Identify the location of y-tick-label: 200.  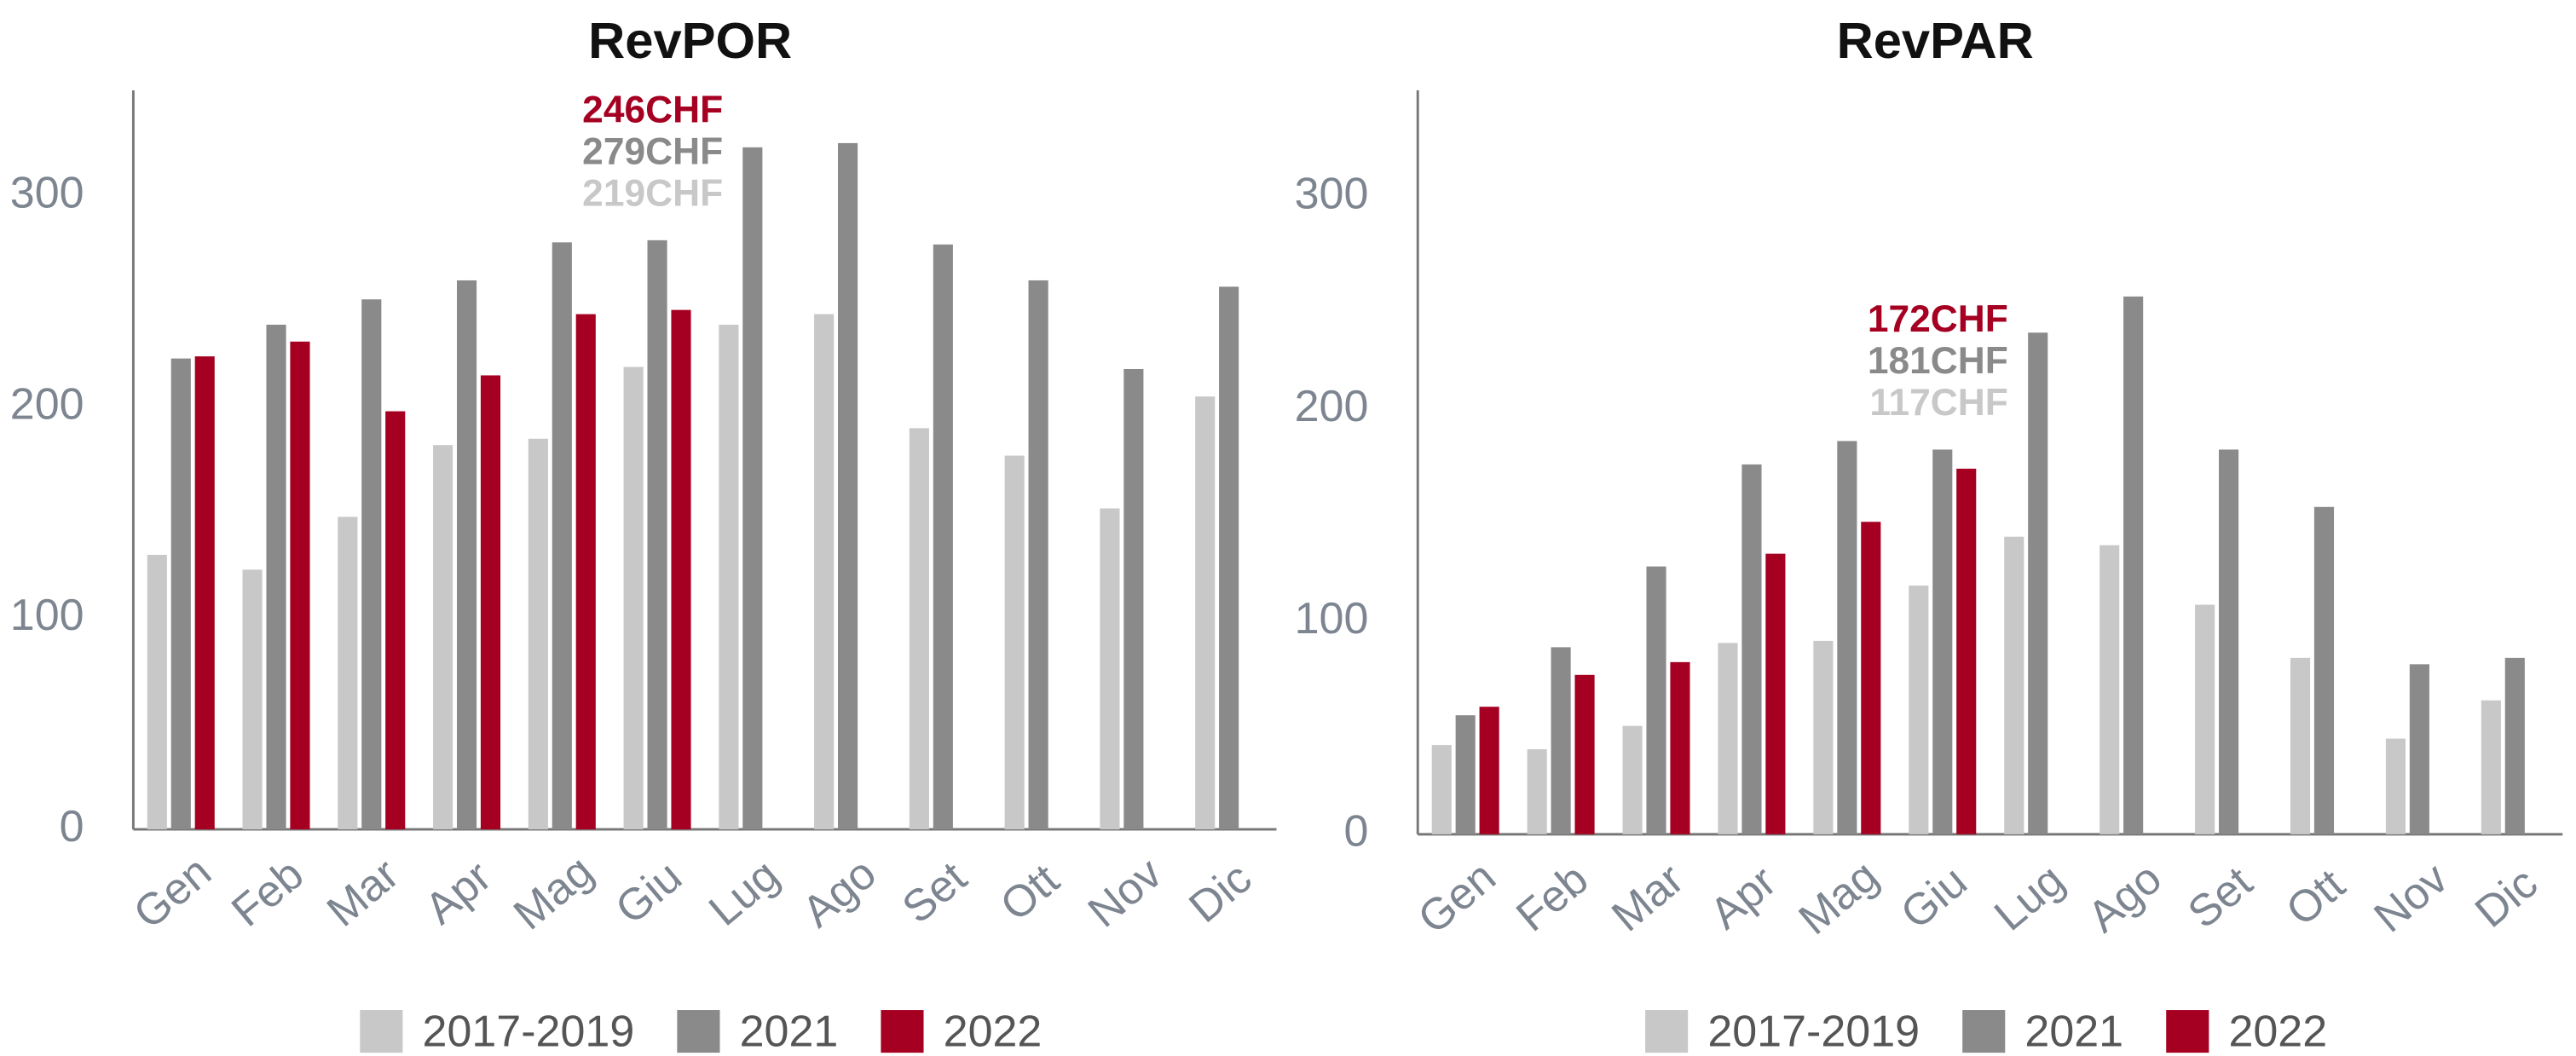
(1332, 407).